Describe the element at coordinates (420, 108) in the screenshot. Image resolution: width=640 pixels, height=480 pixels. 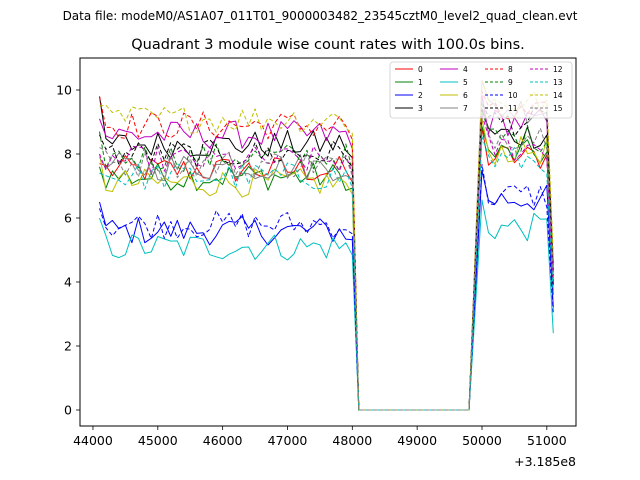
I see `legend-label-3: 3` at that location.